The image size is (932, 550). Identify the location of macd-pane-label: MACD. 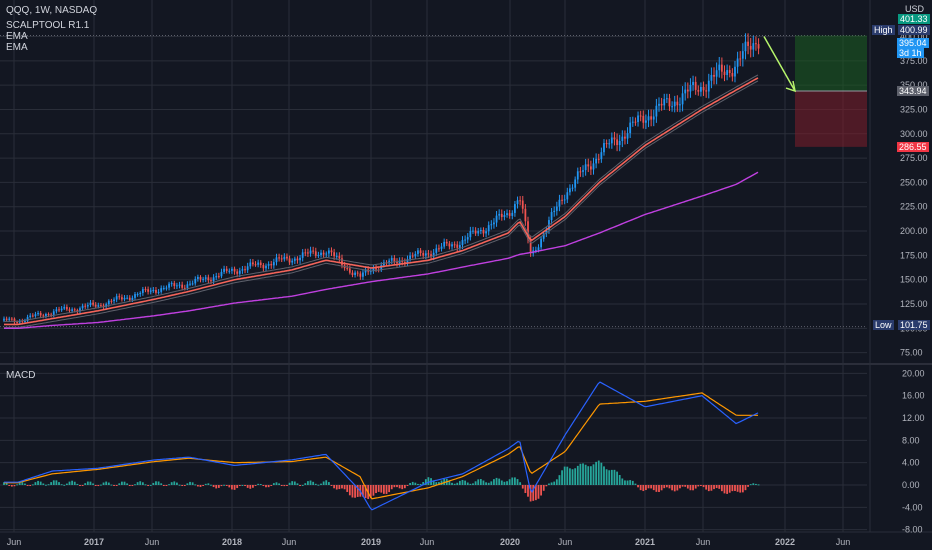
(21, 375).